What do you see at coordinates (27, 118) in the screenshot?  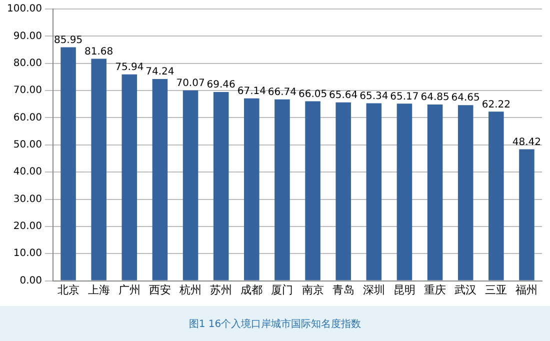 I see `y-tick-label: 60.00` at bounding box center [27, 118].